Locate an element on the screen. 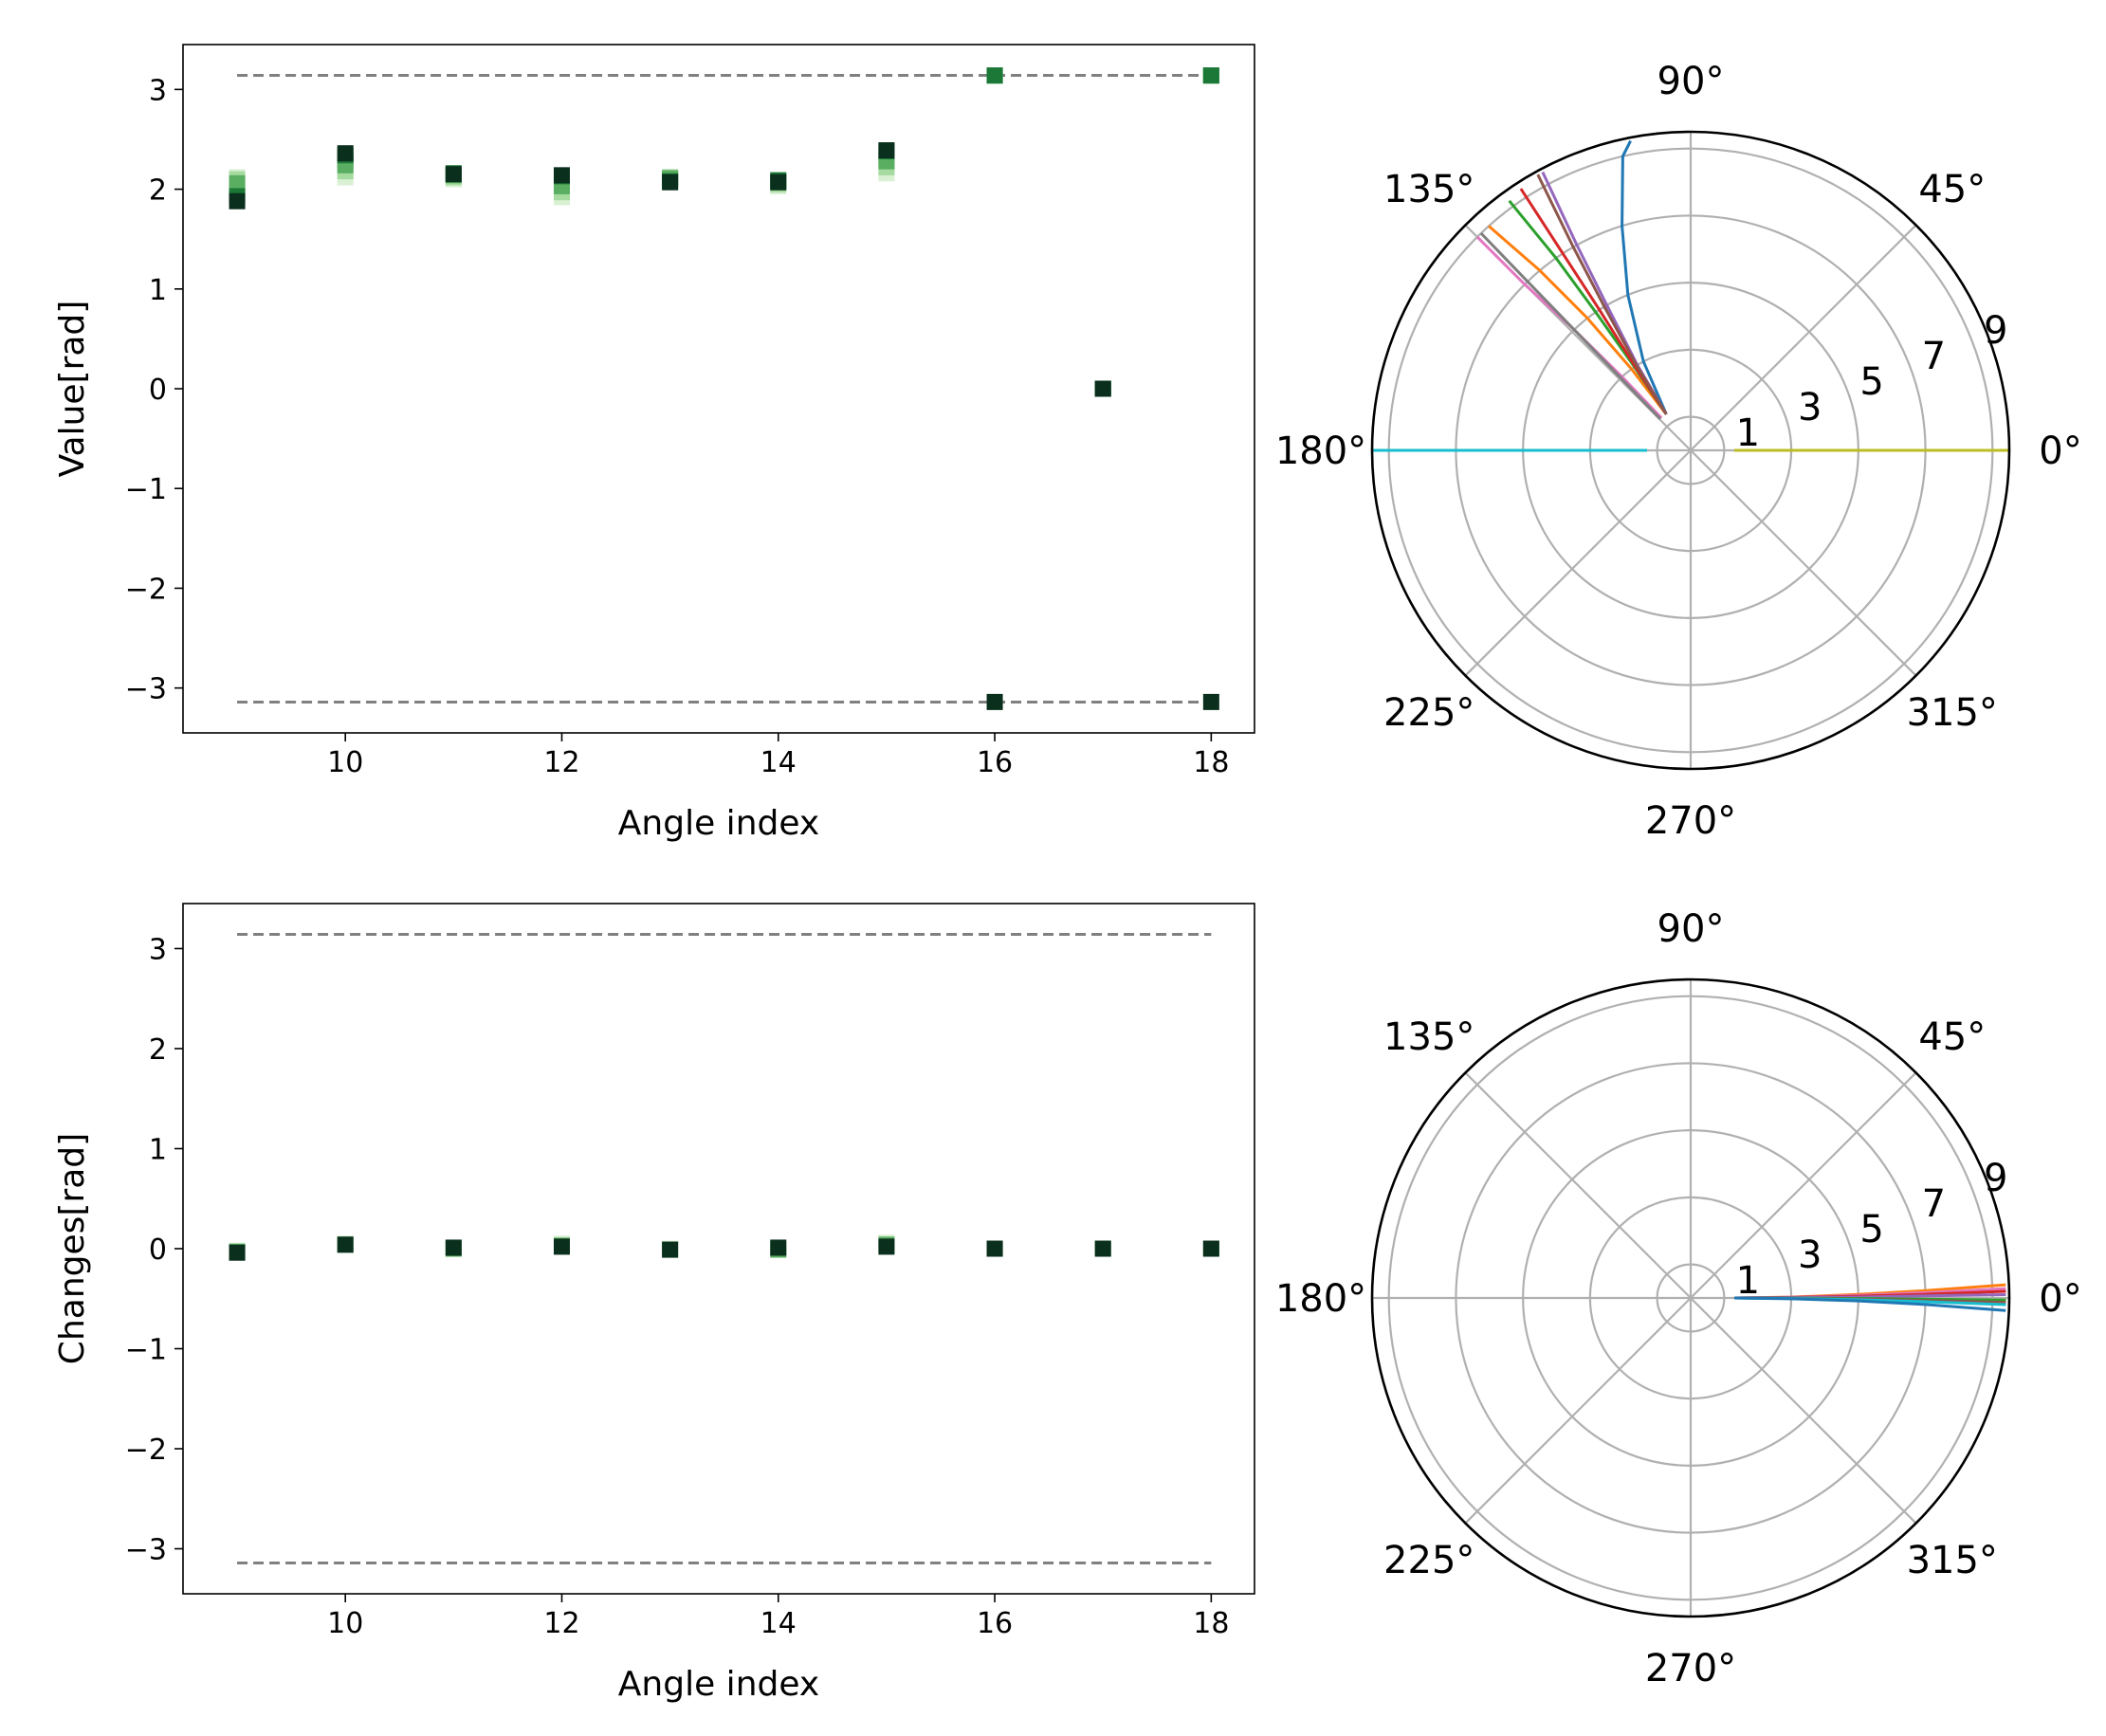 Image resolution: width=2106 pixels, height=1736 pixels. value-x-axis-label: Angle index is located at coordinates (718, 823).